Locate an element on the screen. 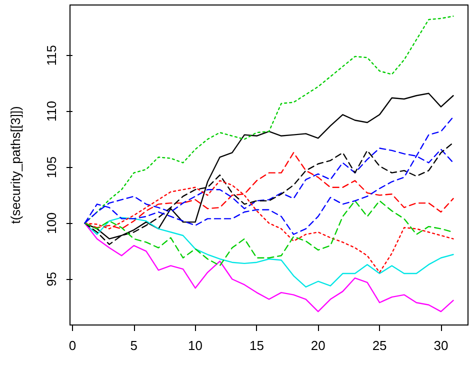 The height and width of the screenshot is (368, 474). x-tick-label: 30 is located at coordinates (441, 345).